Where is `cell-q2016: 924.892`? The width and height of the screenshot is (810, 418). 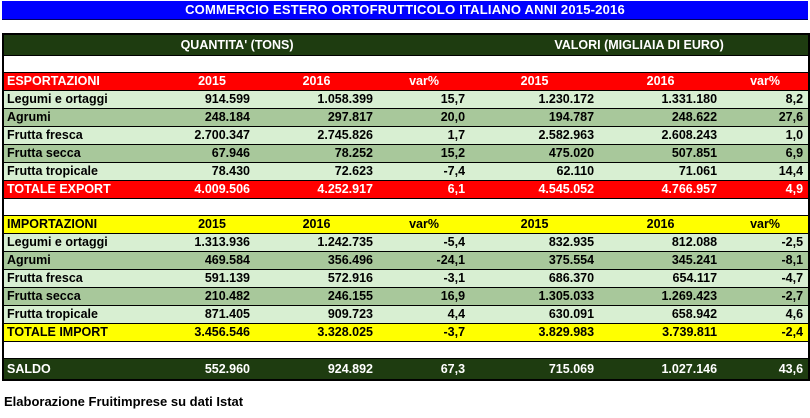 cell-q2016: 924.892 is located at coordinates (316, 369).